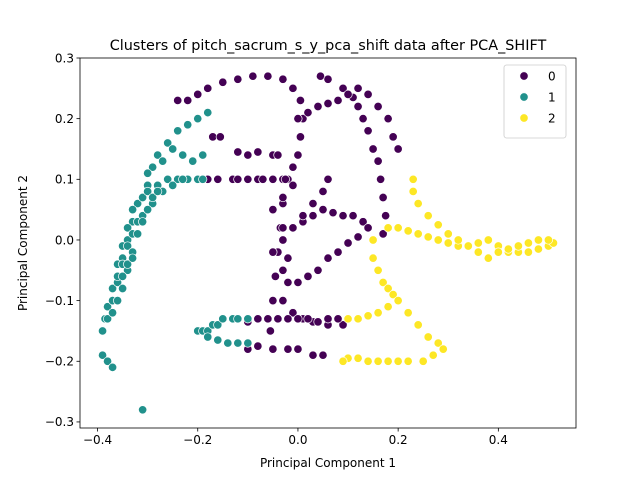  Describe the element at coordinates (59, 301) in the screenshot. I see `y-tick-label: −0.1` at that location.